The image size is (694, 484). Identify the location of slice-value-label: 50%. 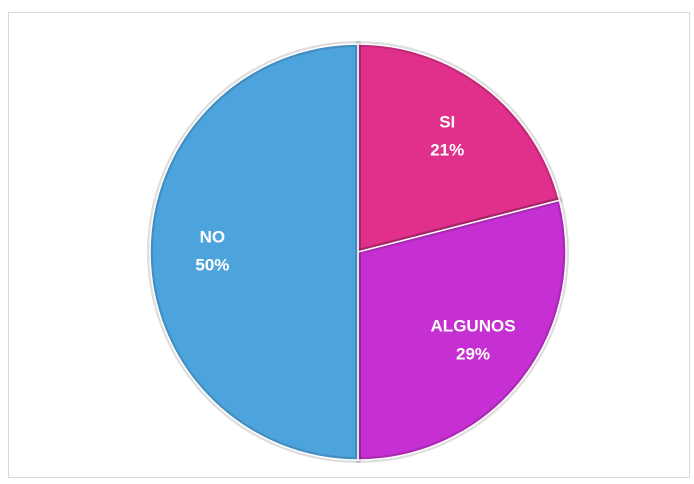
(212, 264).